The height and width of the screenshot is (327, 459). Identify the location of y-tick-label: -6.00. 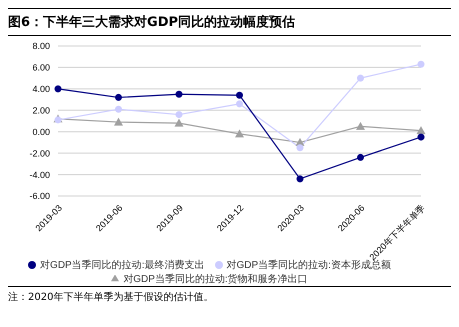
(39, 196).